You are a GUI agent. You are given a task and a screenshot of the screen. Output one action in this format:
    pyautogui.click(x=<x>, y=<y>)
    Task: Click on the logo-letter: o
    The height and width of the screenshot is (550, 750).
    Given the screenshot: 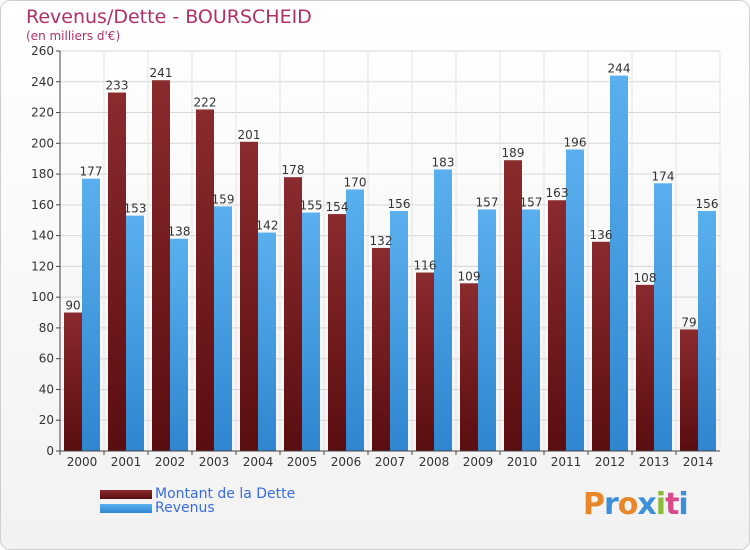 What is the action you would take?
    pyautogui.click(x=628, y=504)
    